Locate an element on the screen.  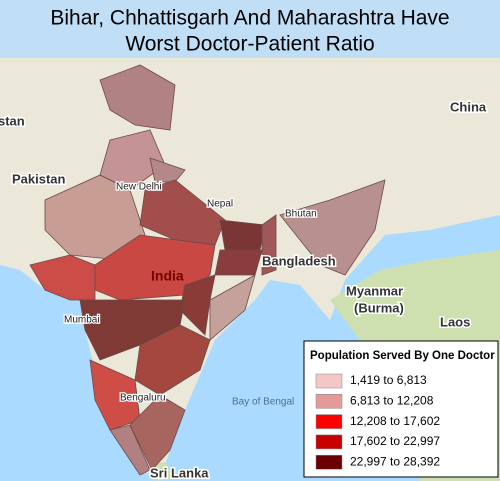
map-label: Bay of Bengal is located at coordinates (263, 402).